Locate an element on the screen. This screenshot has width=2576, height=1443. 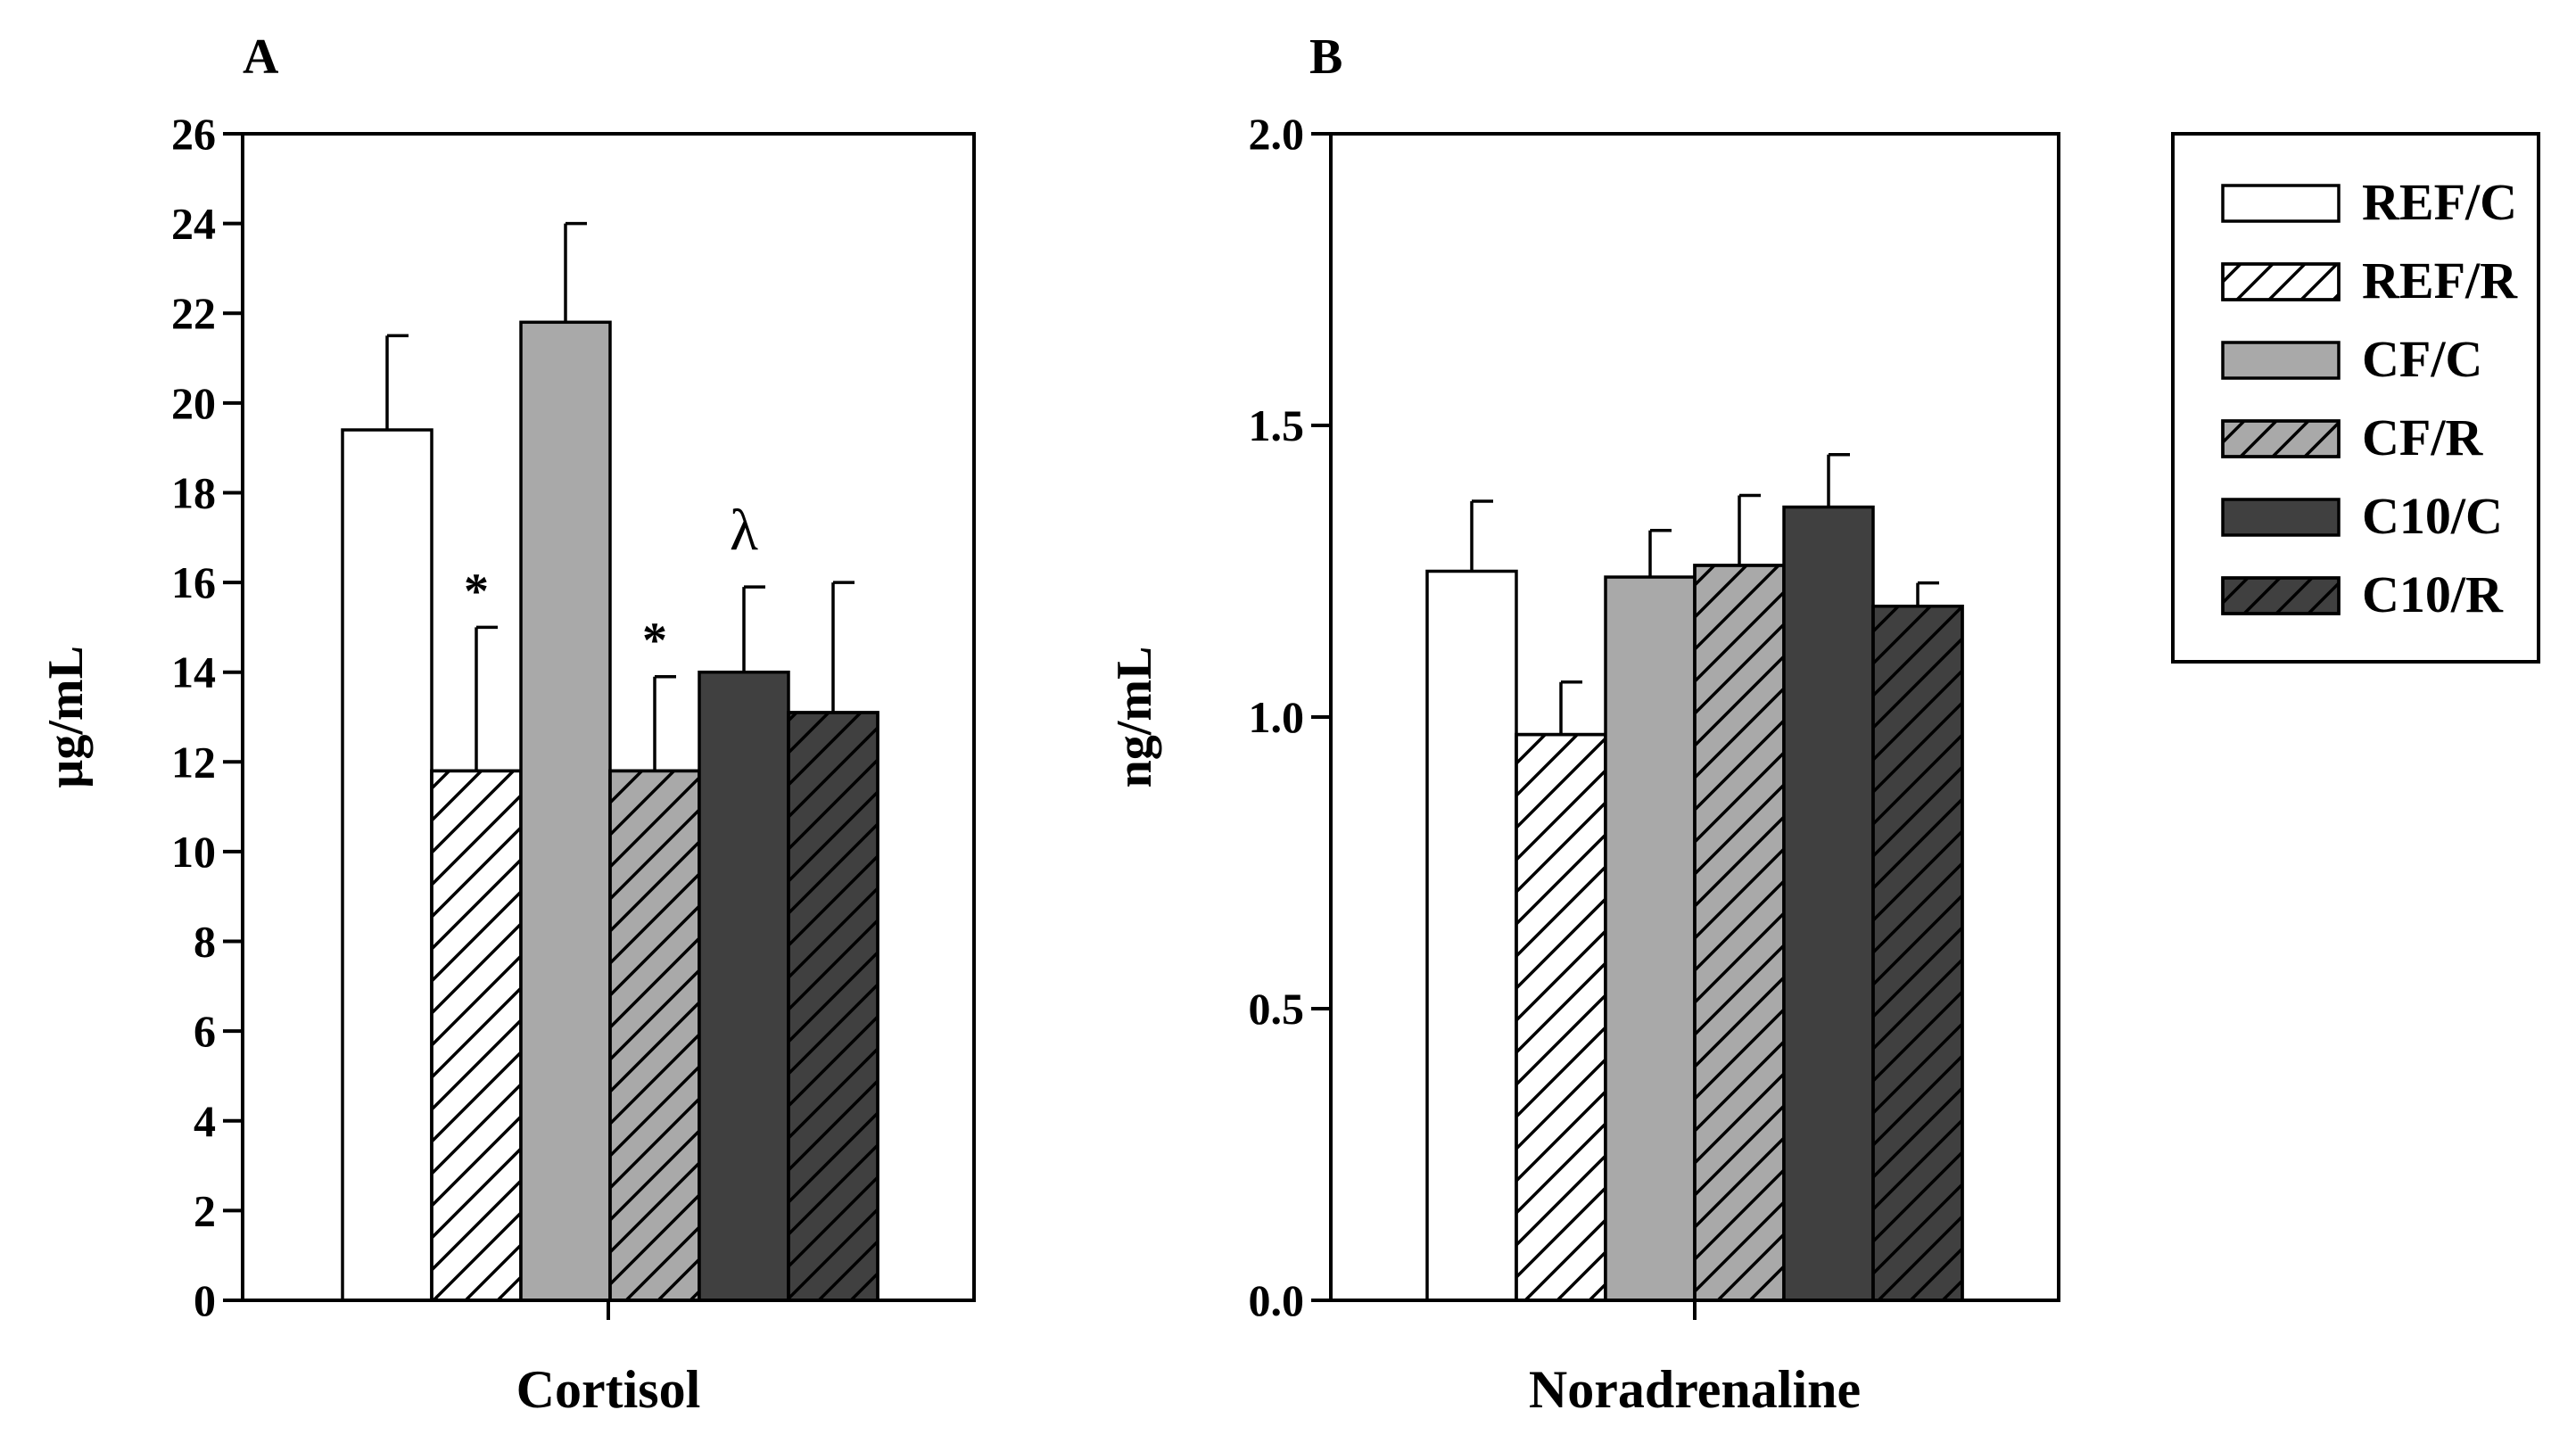
y-tick-label: 14 is located at coordinates (194, 672).